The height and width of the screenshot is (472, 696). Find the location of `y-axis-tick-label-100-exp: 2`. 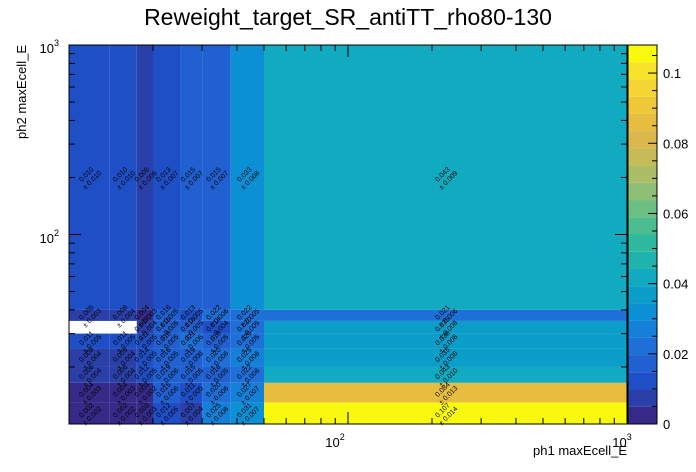

y-axis-tick-label-100-exp: 2 is located at coordinates (56, 233).